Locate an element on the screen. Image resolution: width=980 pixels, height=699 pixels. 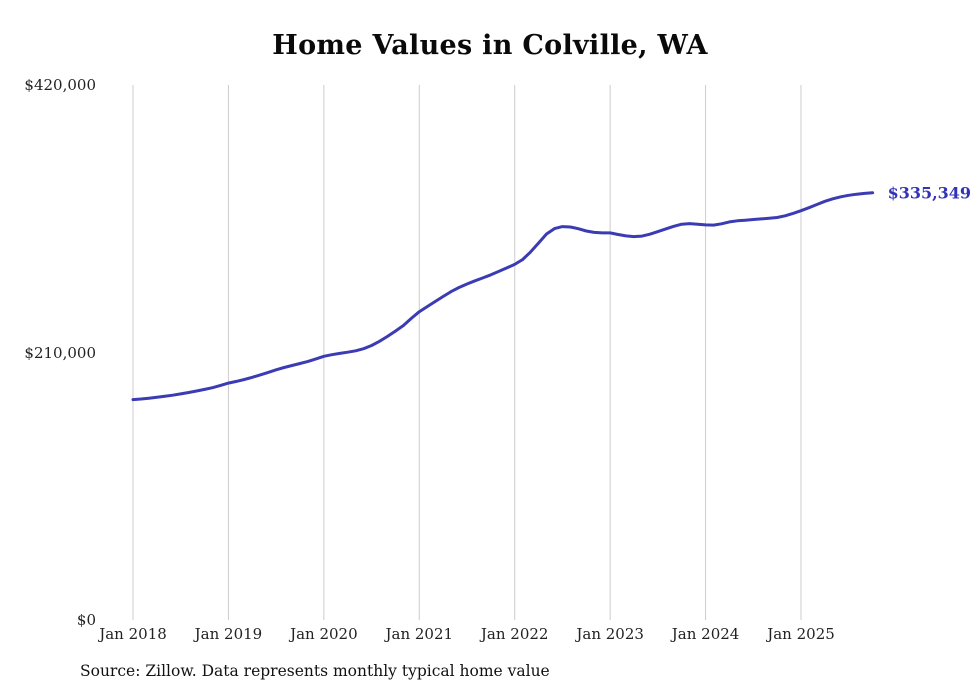
y-tick-label: $210,000 is located at coordinates (60, 352).